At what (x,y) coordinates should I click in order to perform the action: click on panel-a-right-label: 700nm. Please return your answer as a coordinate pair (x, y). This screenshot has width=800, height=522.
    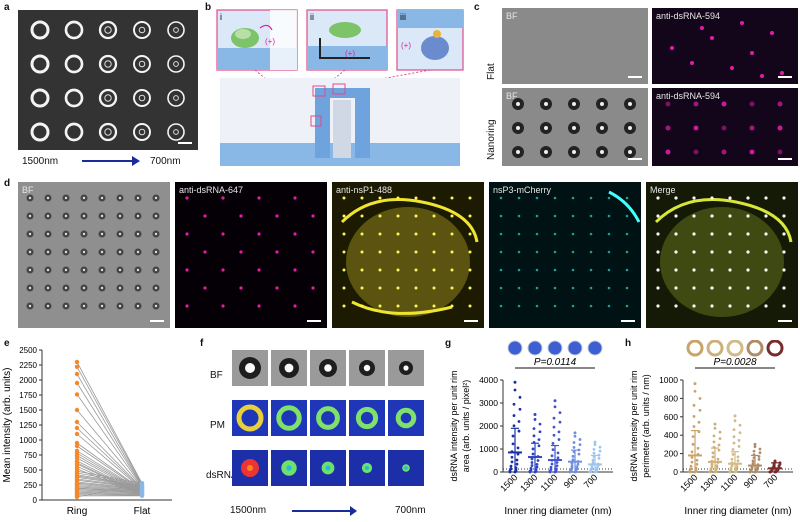
    Looking at the image, I should click on (165, 161).